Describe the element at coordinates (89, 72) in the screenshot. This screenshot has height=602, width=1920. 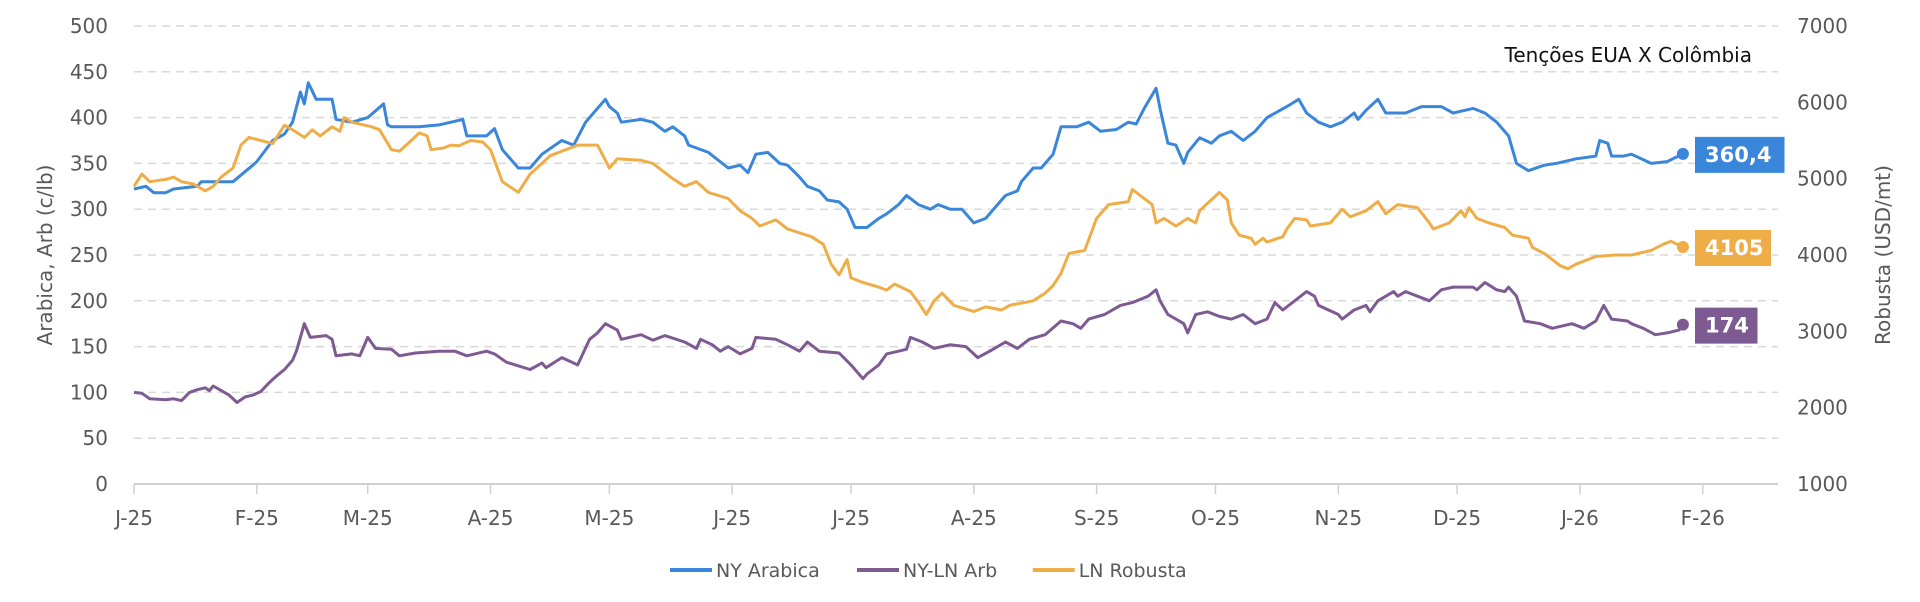
I see `left-tick-label: 450` at that location.